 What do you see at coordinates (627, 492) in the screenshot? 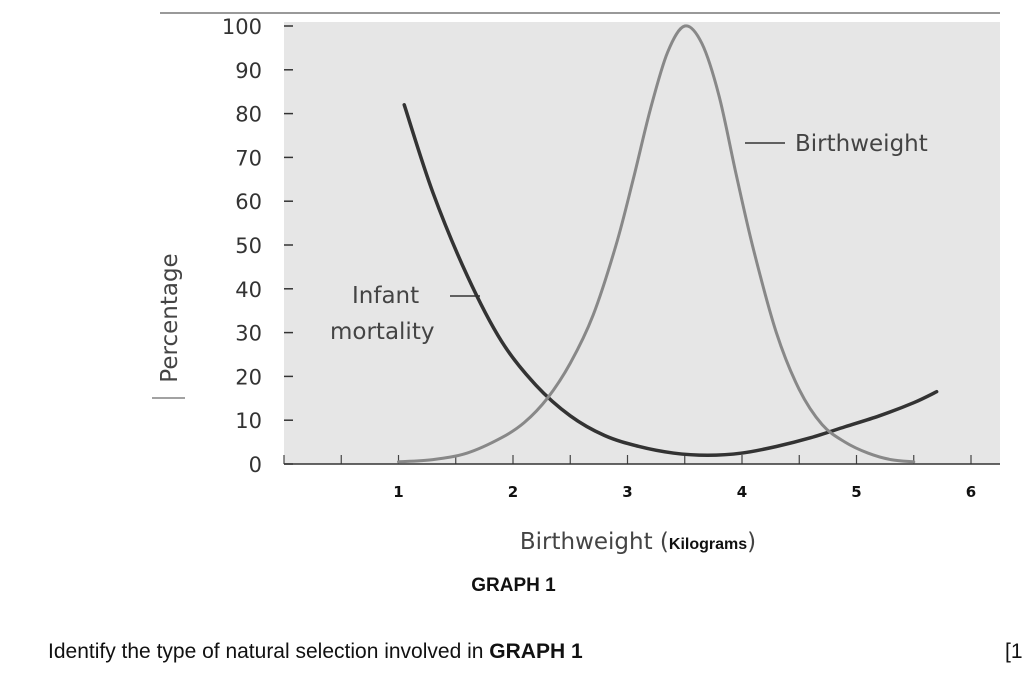
I see `x-tick-label: 3` at bounding box center [627, 492].